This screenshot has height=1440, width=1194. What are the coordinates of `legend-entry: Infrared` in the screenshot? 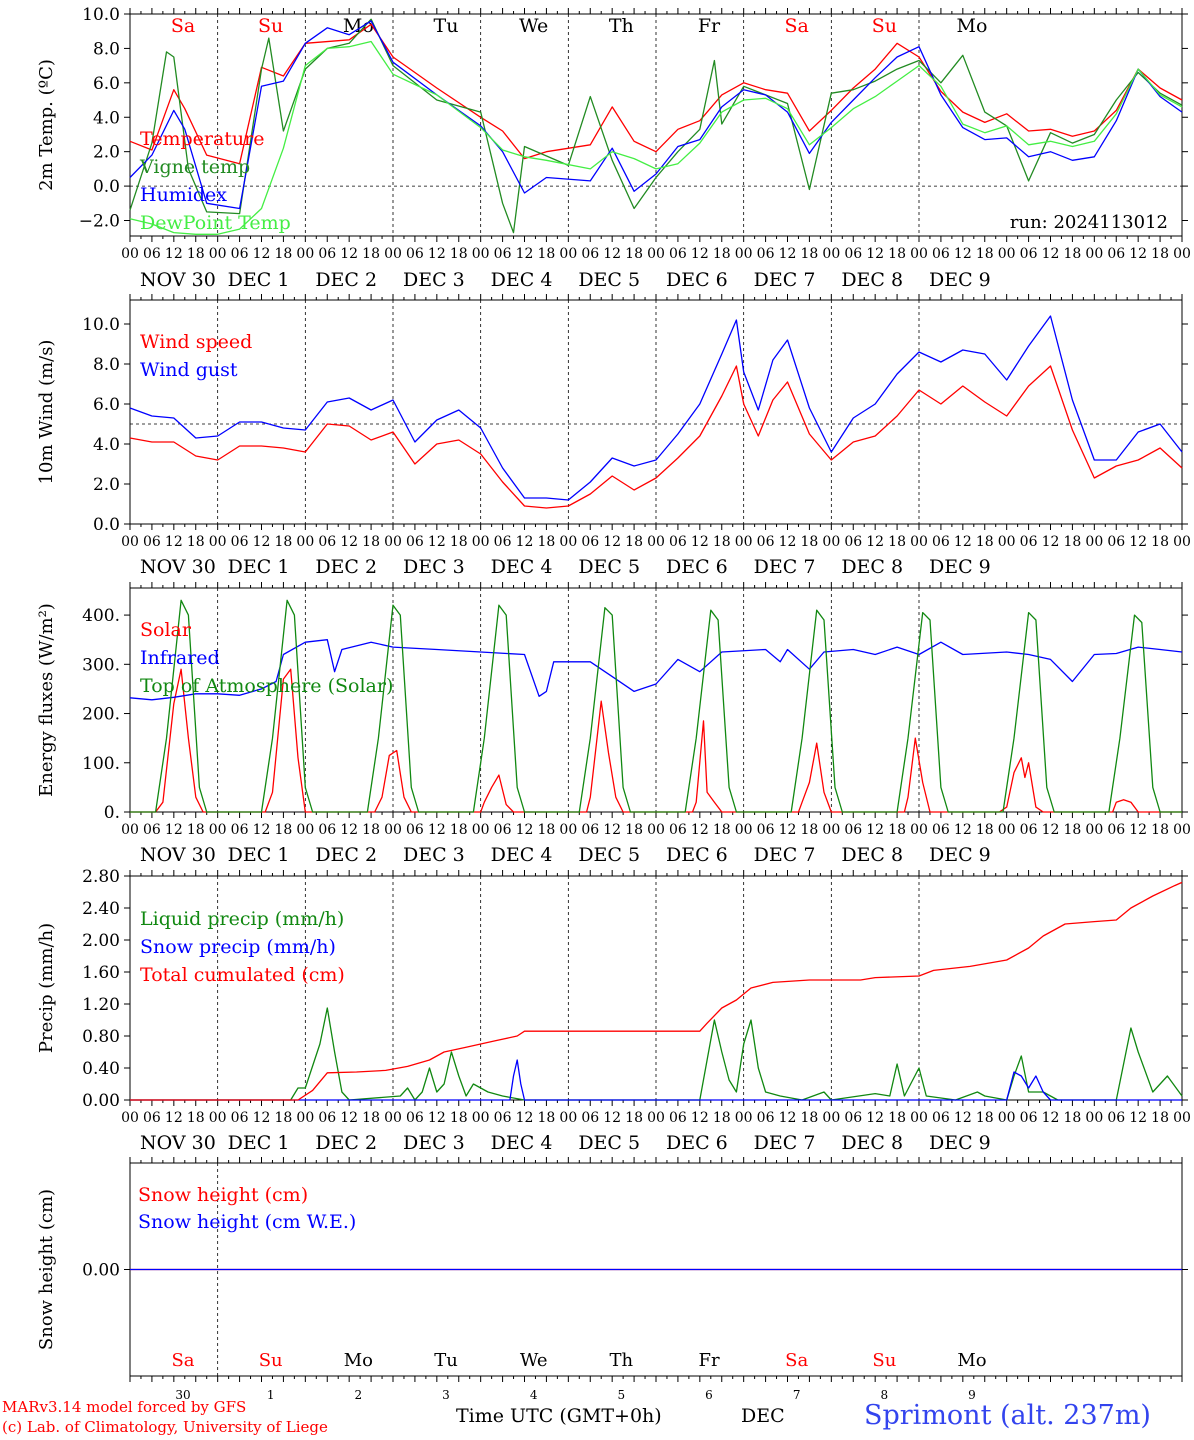 It's located at (180, 658).